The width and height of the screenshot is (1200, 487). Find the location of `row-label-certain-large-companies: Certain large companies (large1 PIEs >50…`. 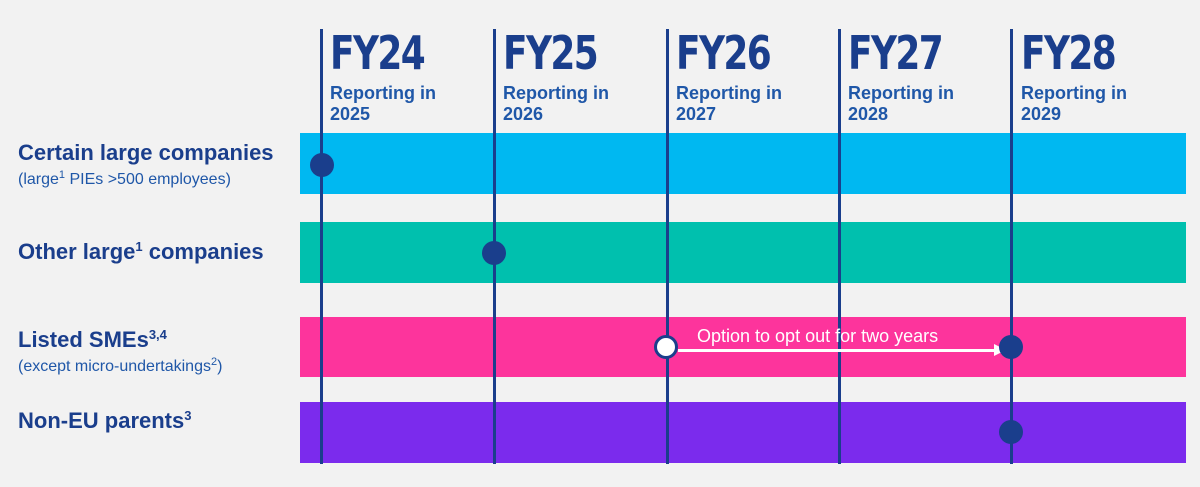

row-label-certain-large-companies: Certain large companies (large1 PIEs >50… is located at coordinates (146, 164).